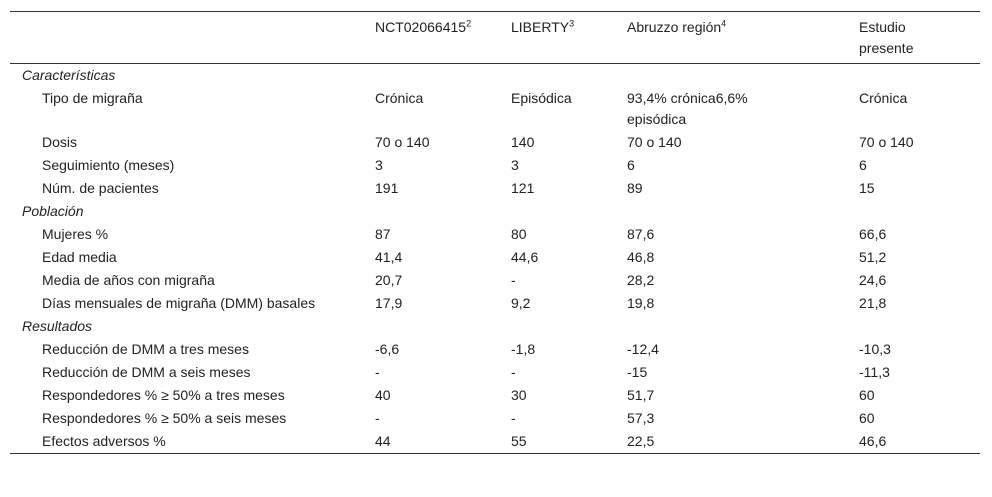 This screenshot has height=497, width=992. I want to click on row-label: Seguimiento (meses), so click(108, 165).